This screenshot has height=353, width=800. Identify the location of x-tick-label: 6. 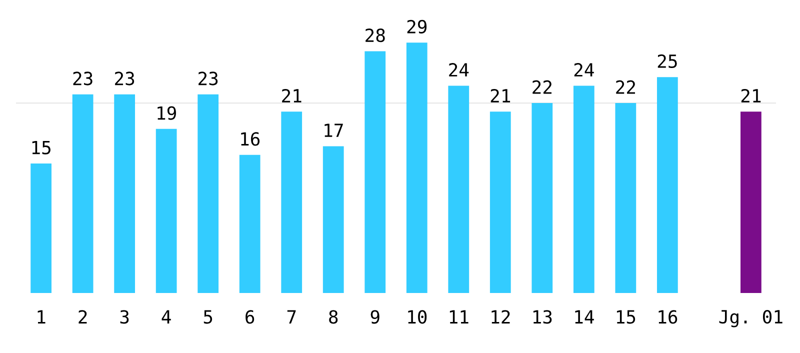
(250, 317).